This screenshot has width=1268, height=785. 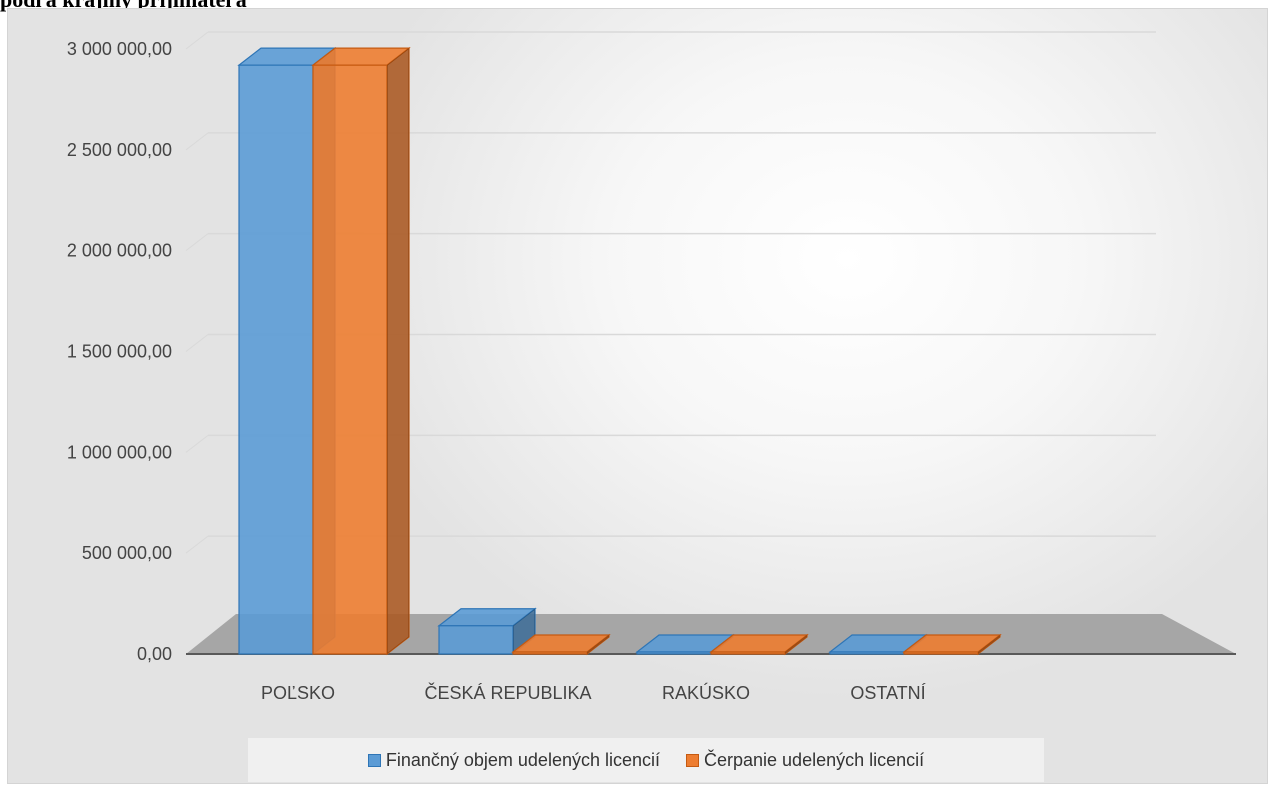 What do you see at coordinates (119, 49) in the screenshot?
I see `y-tick-label: 3 000 000,00` at bounding box center [119, 49].